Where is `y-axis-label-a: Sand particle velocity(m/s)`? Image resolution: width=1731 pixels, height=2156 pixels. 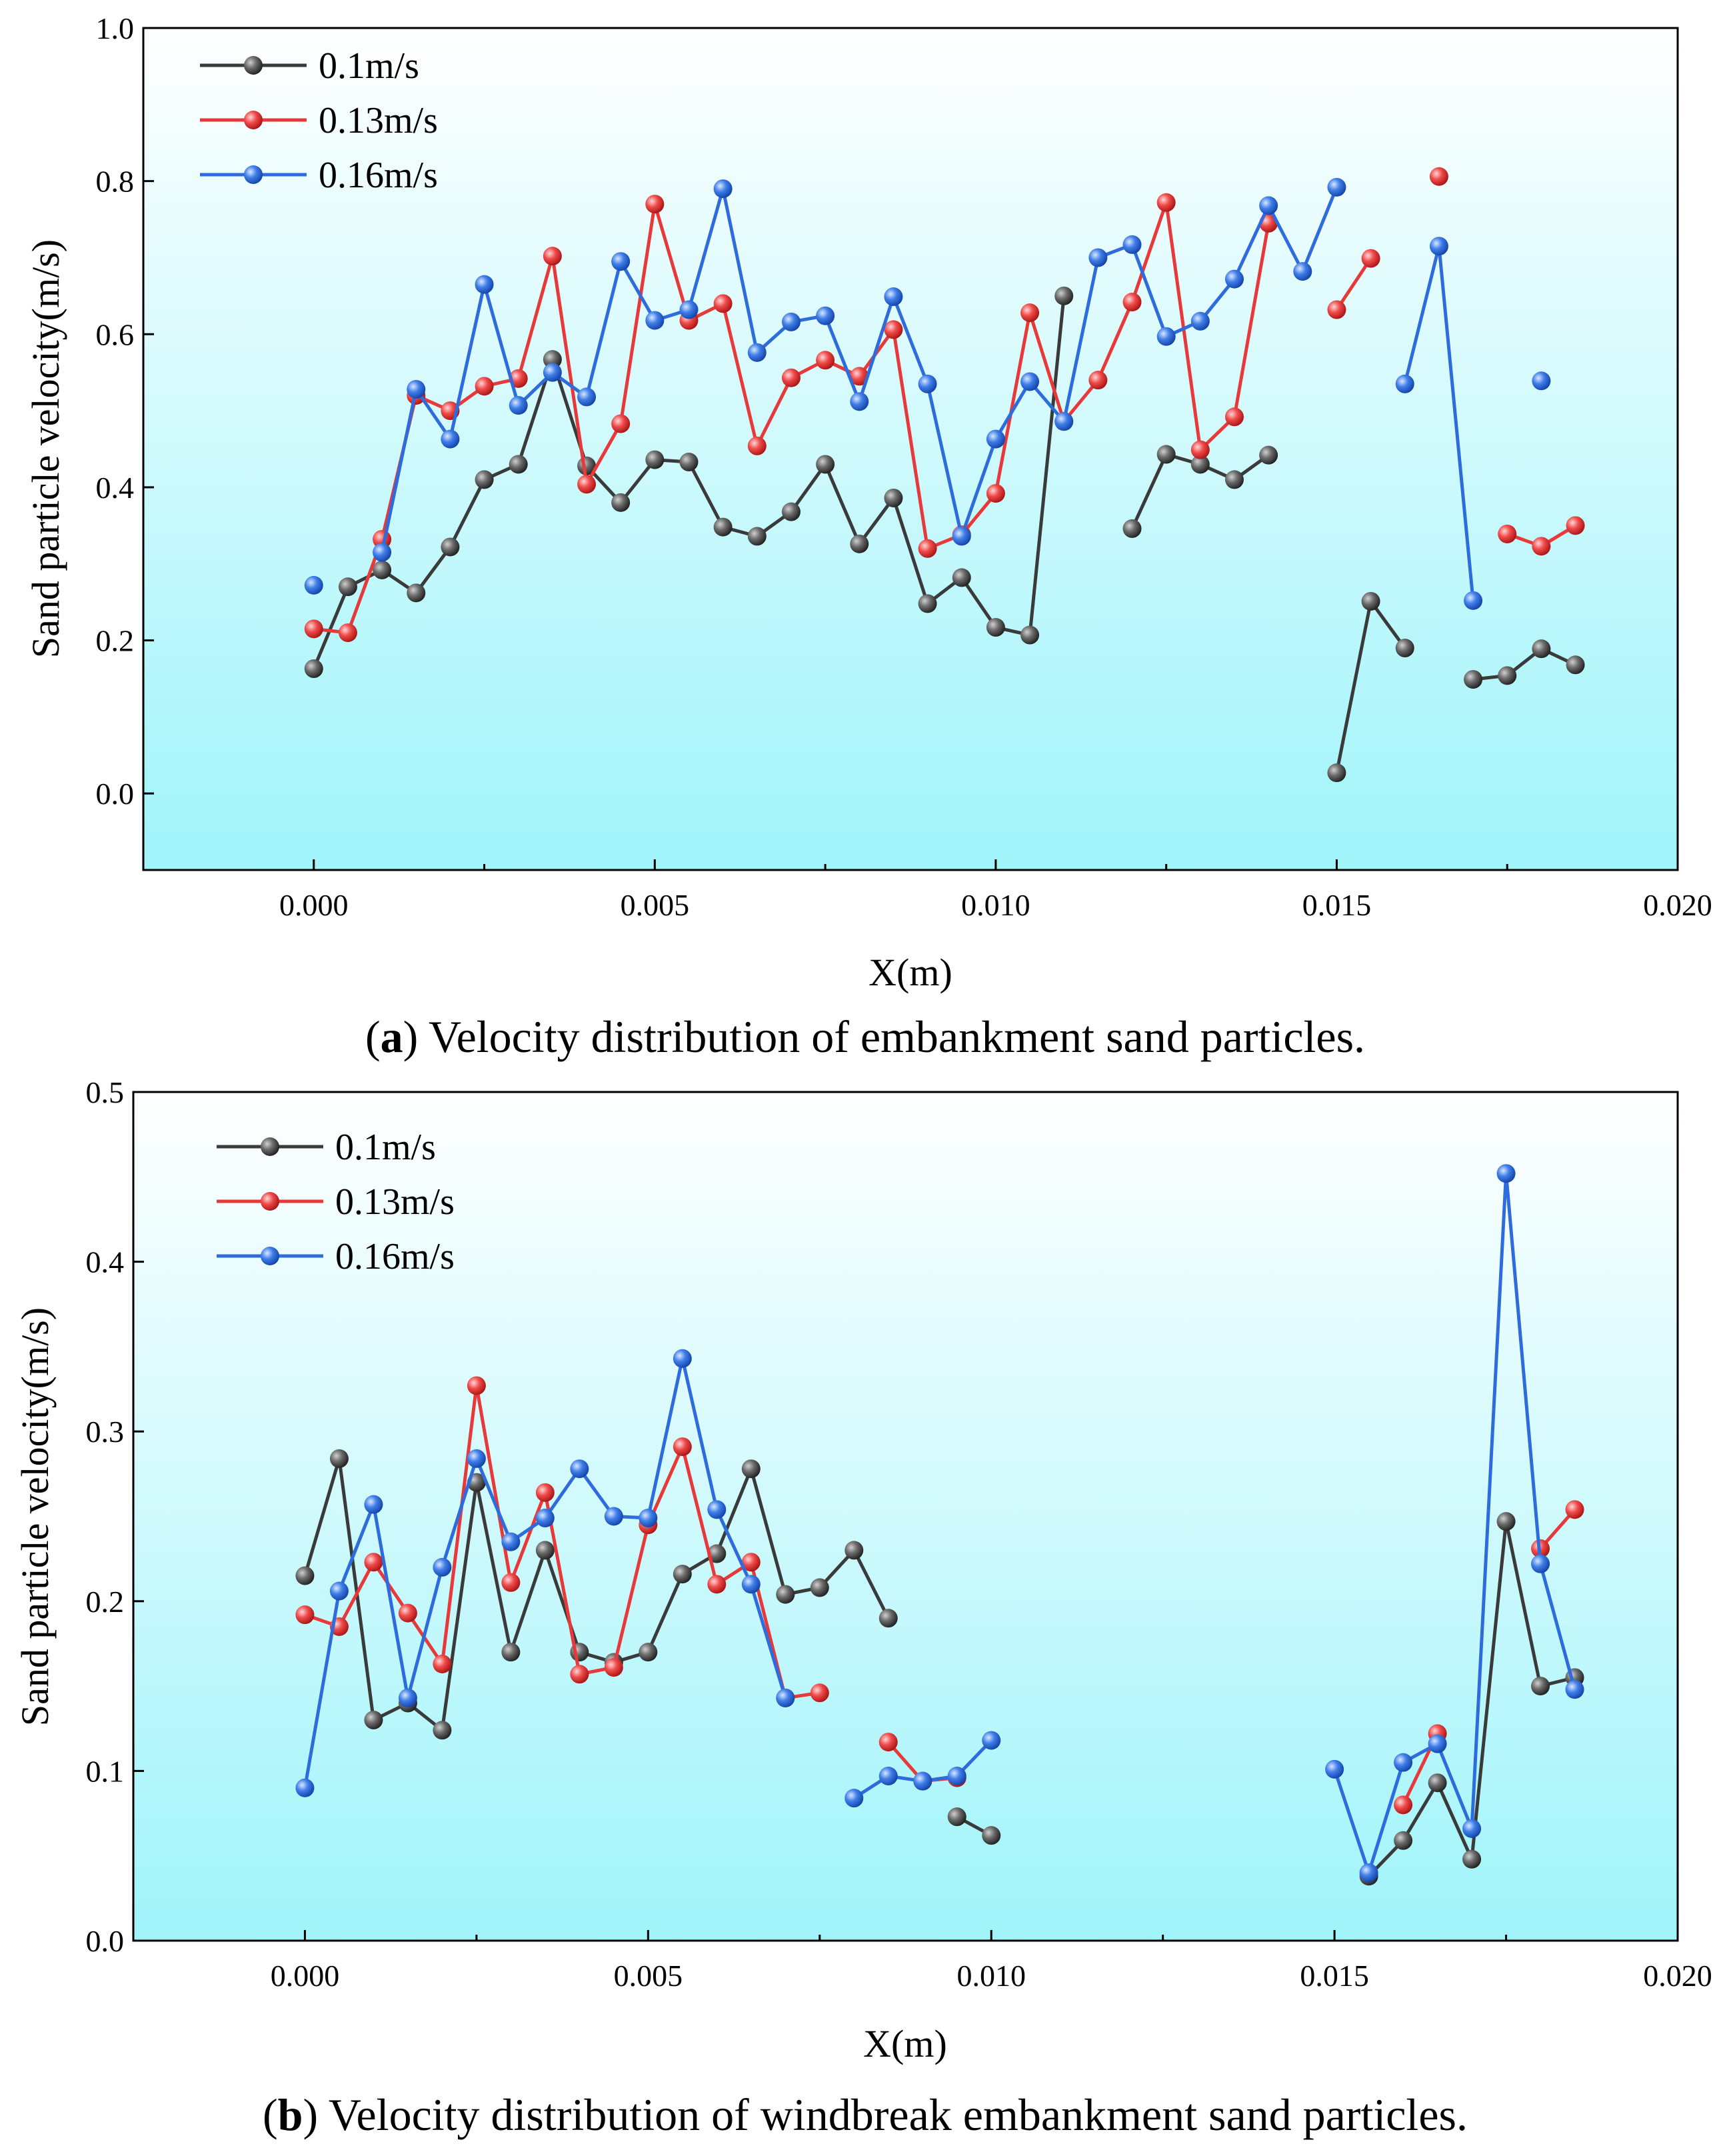
y-axis-label-a: Sand particle velocity(m/s) is located at coordinates (45, 448).